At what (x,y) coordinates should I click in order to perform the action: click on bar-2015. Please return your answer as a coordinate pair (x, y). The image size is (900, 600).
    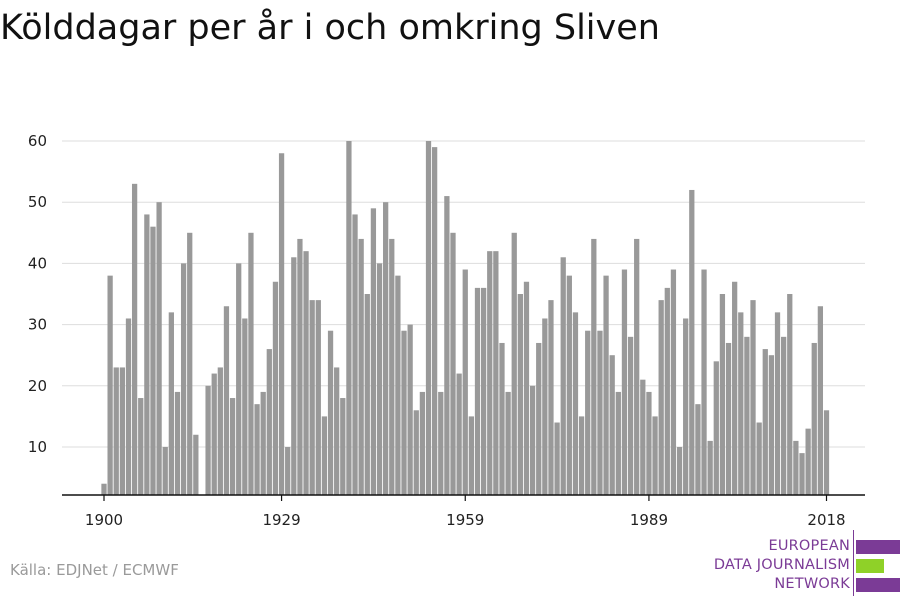
    Looking at the image, I should click on (808, 461).